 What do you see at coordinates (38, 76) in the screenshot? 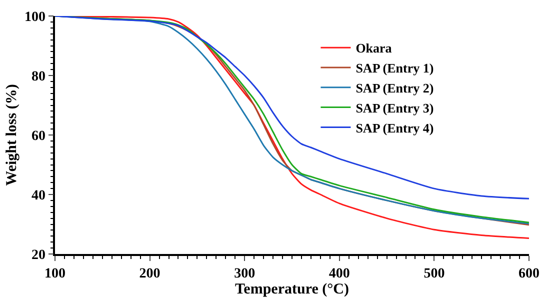
I see `y-tick-label: 80` at bounding box center [38, 76].